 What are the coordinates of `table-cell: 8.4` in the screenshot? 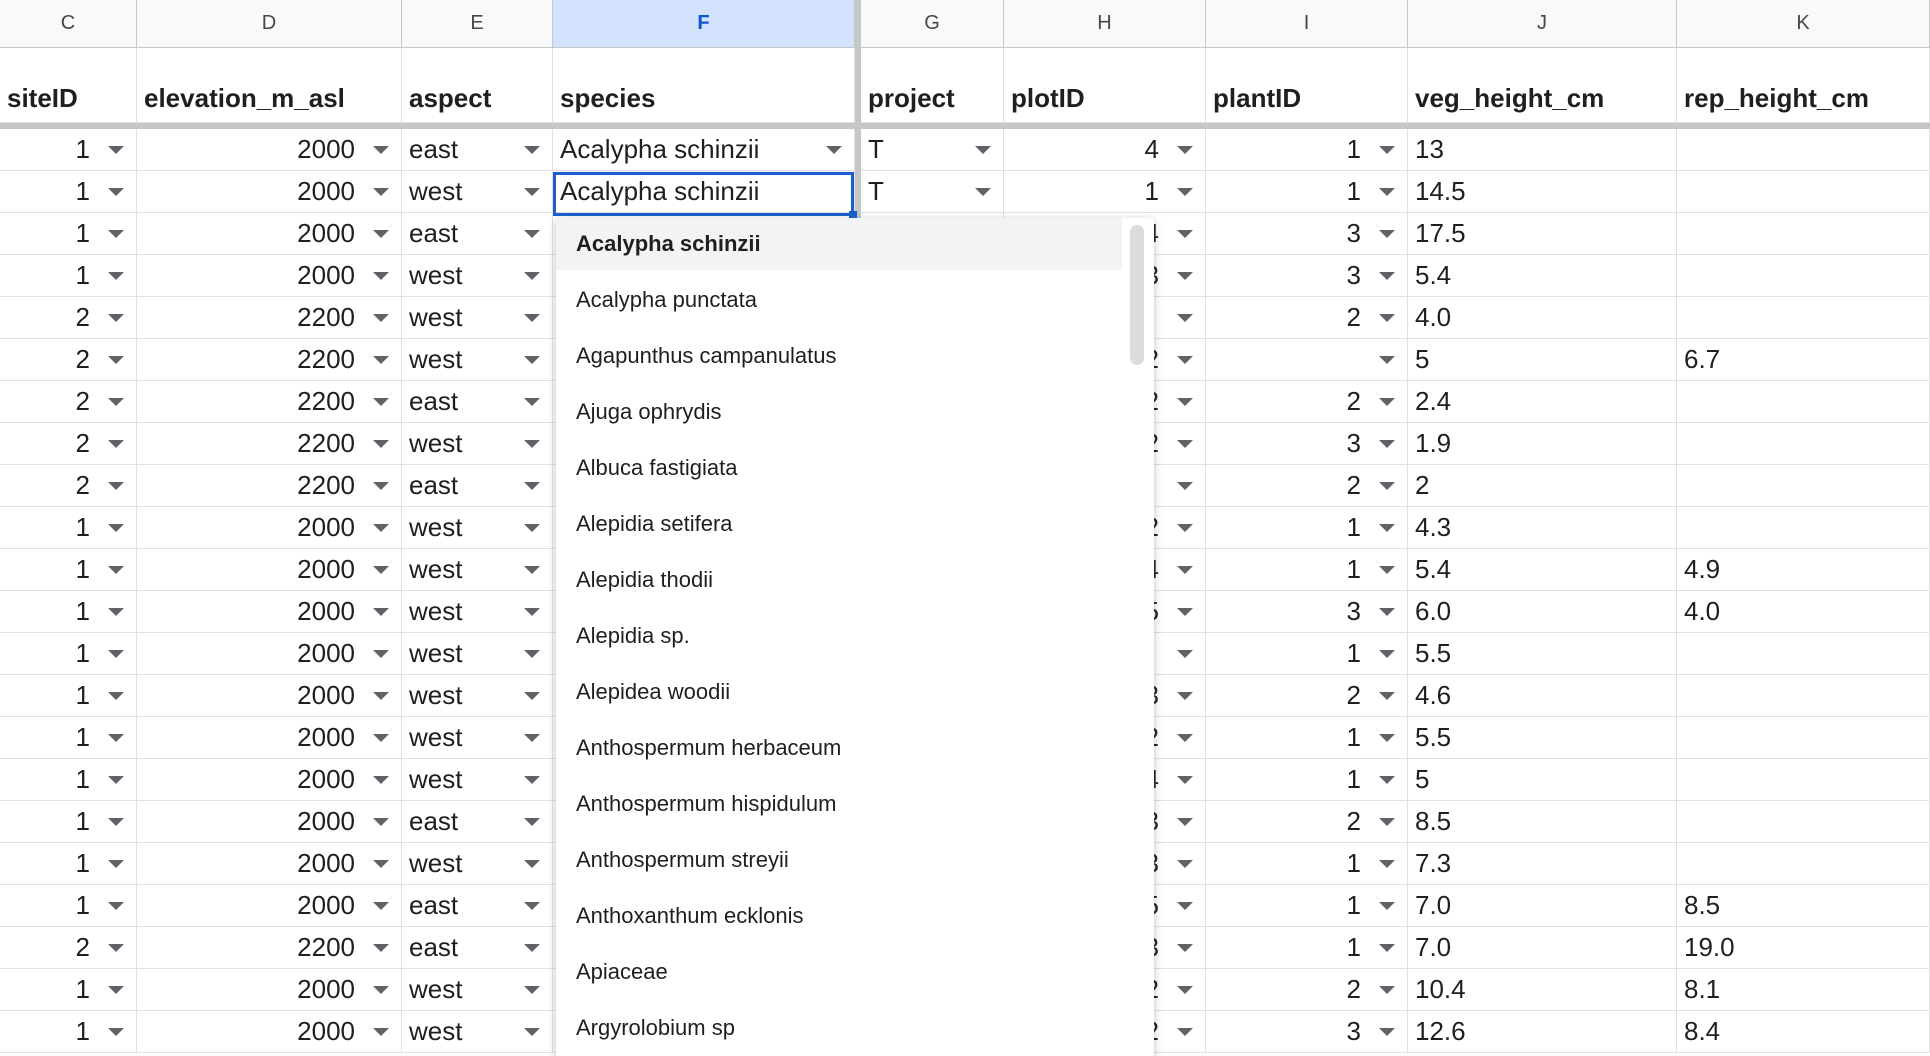 It's located at (1803, 1032).